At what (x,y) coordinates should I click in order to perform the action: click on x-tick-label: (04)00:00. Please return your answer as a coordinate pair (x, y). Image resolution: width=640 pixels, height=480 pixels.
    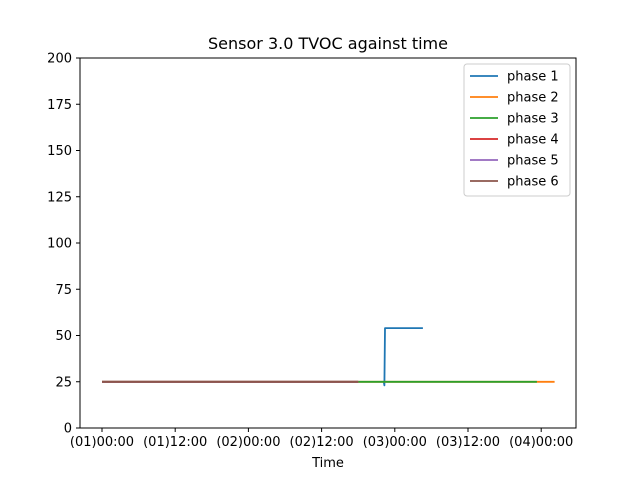
    Looking at the image, I should click on (541, 442).